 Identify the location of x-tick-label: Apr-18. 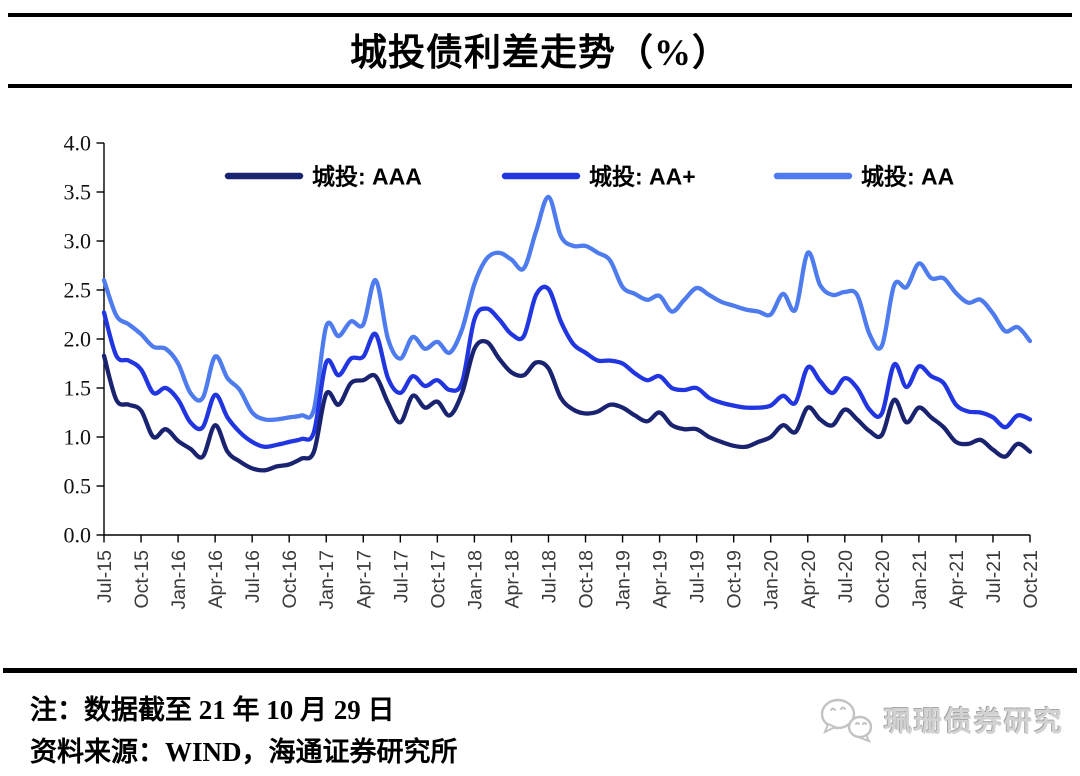
(512, 579).